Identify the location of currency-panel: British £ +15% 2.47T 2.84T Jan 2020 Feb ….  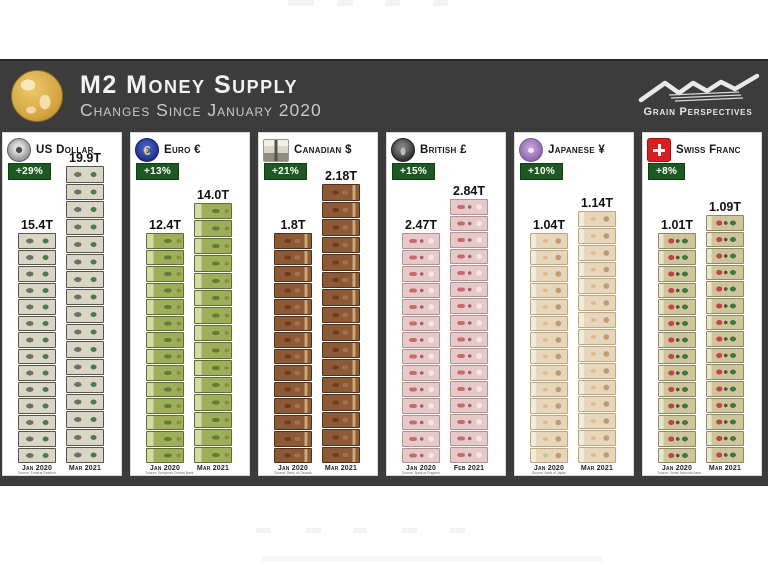
(446, 304).